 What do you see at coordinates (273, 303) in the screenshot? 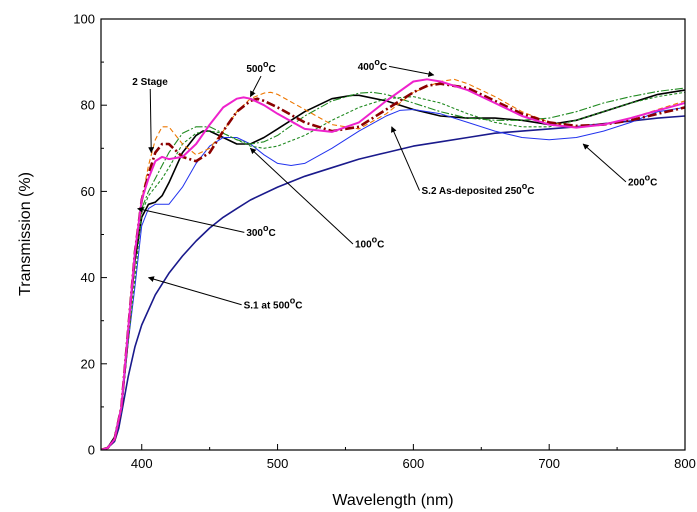
I see `annotation-label: S.1 at 500oC` at bounding box center [273, 303].